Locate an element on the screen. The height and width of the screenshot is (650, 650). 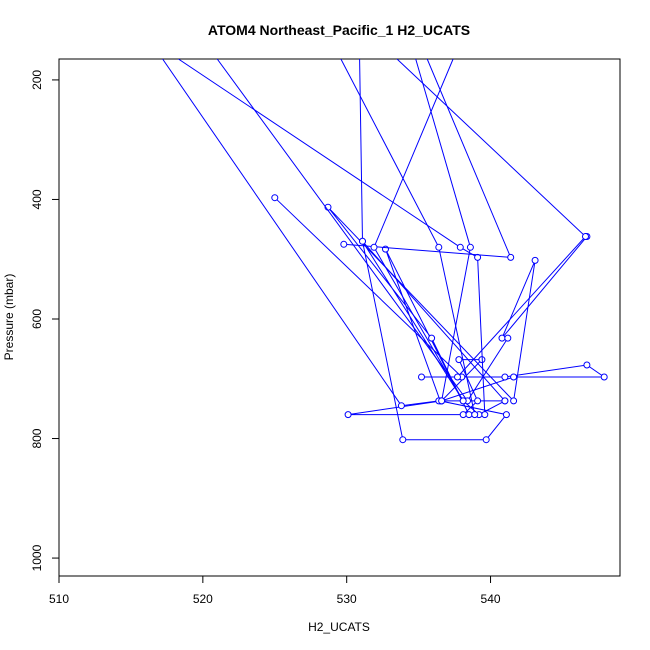
x-tick-label: 510 is located at coordinates (59, 599).